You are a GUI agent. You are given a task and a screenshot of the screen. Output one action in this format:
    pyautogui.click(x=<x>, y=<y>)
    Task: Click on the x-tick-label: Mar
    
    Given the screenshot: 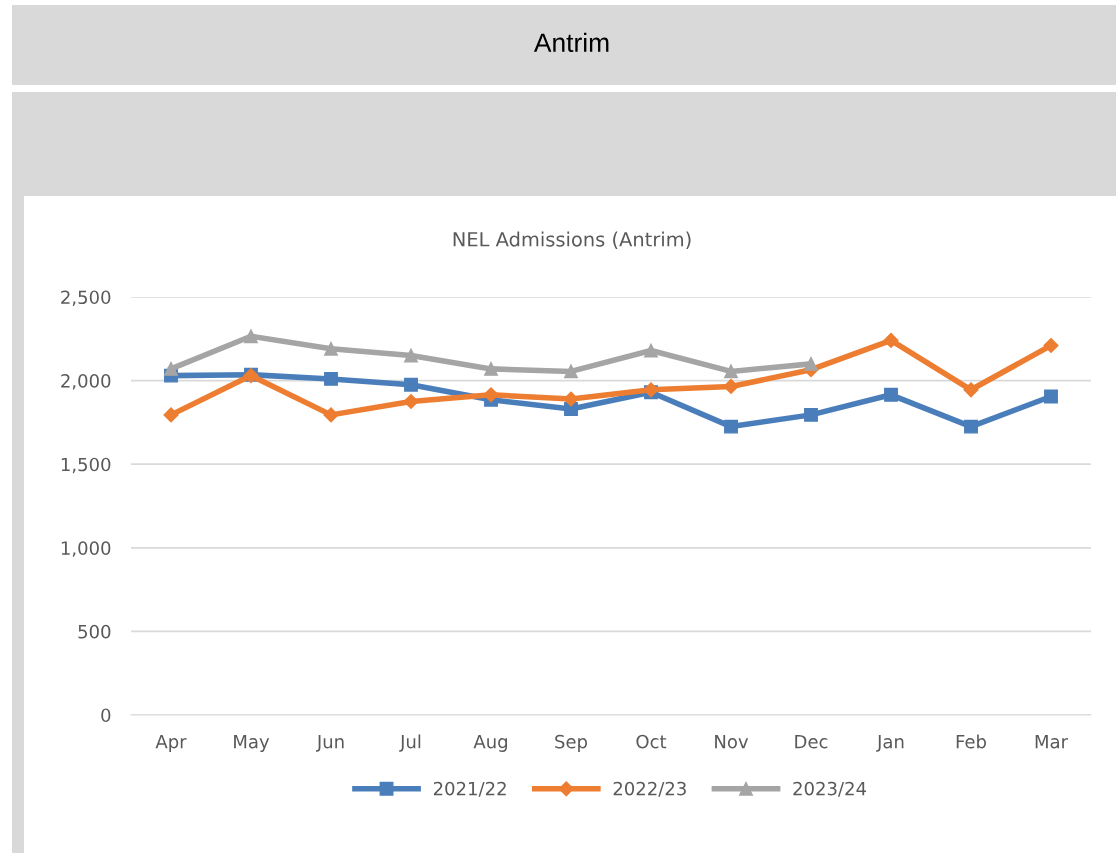 What is the action you would take?
    pyautogui.click(x=1052, y=742)
    